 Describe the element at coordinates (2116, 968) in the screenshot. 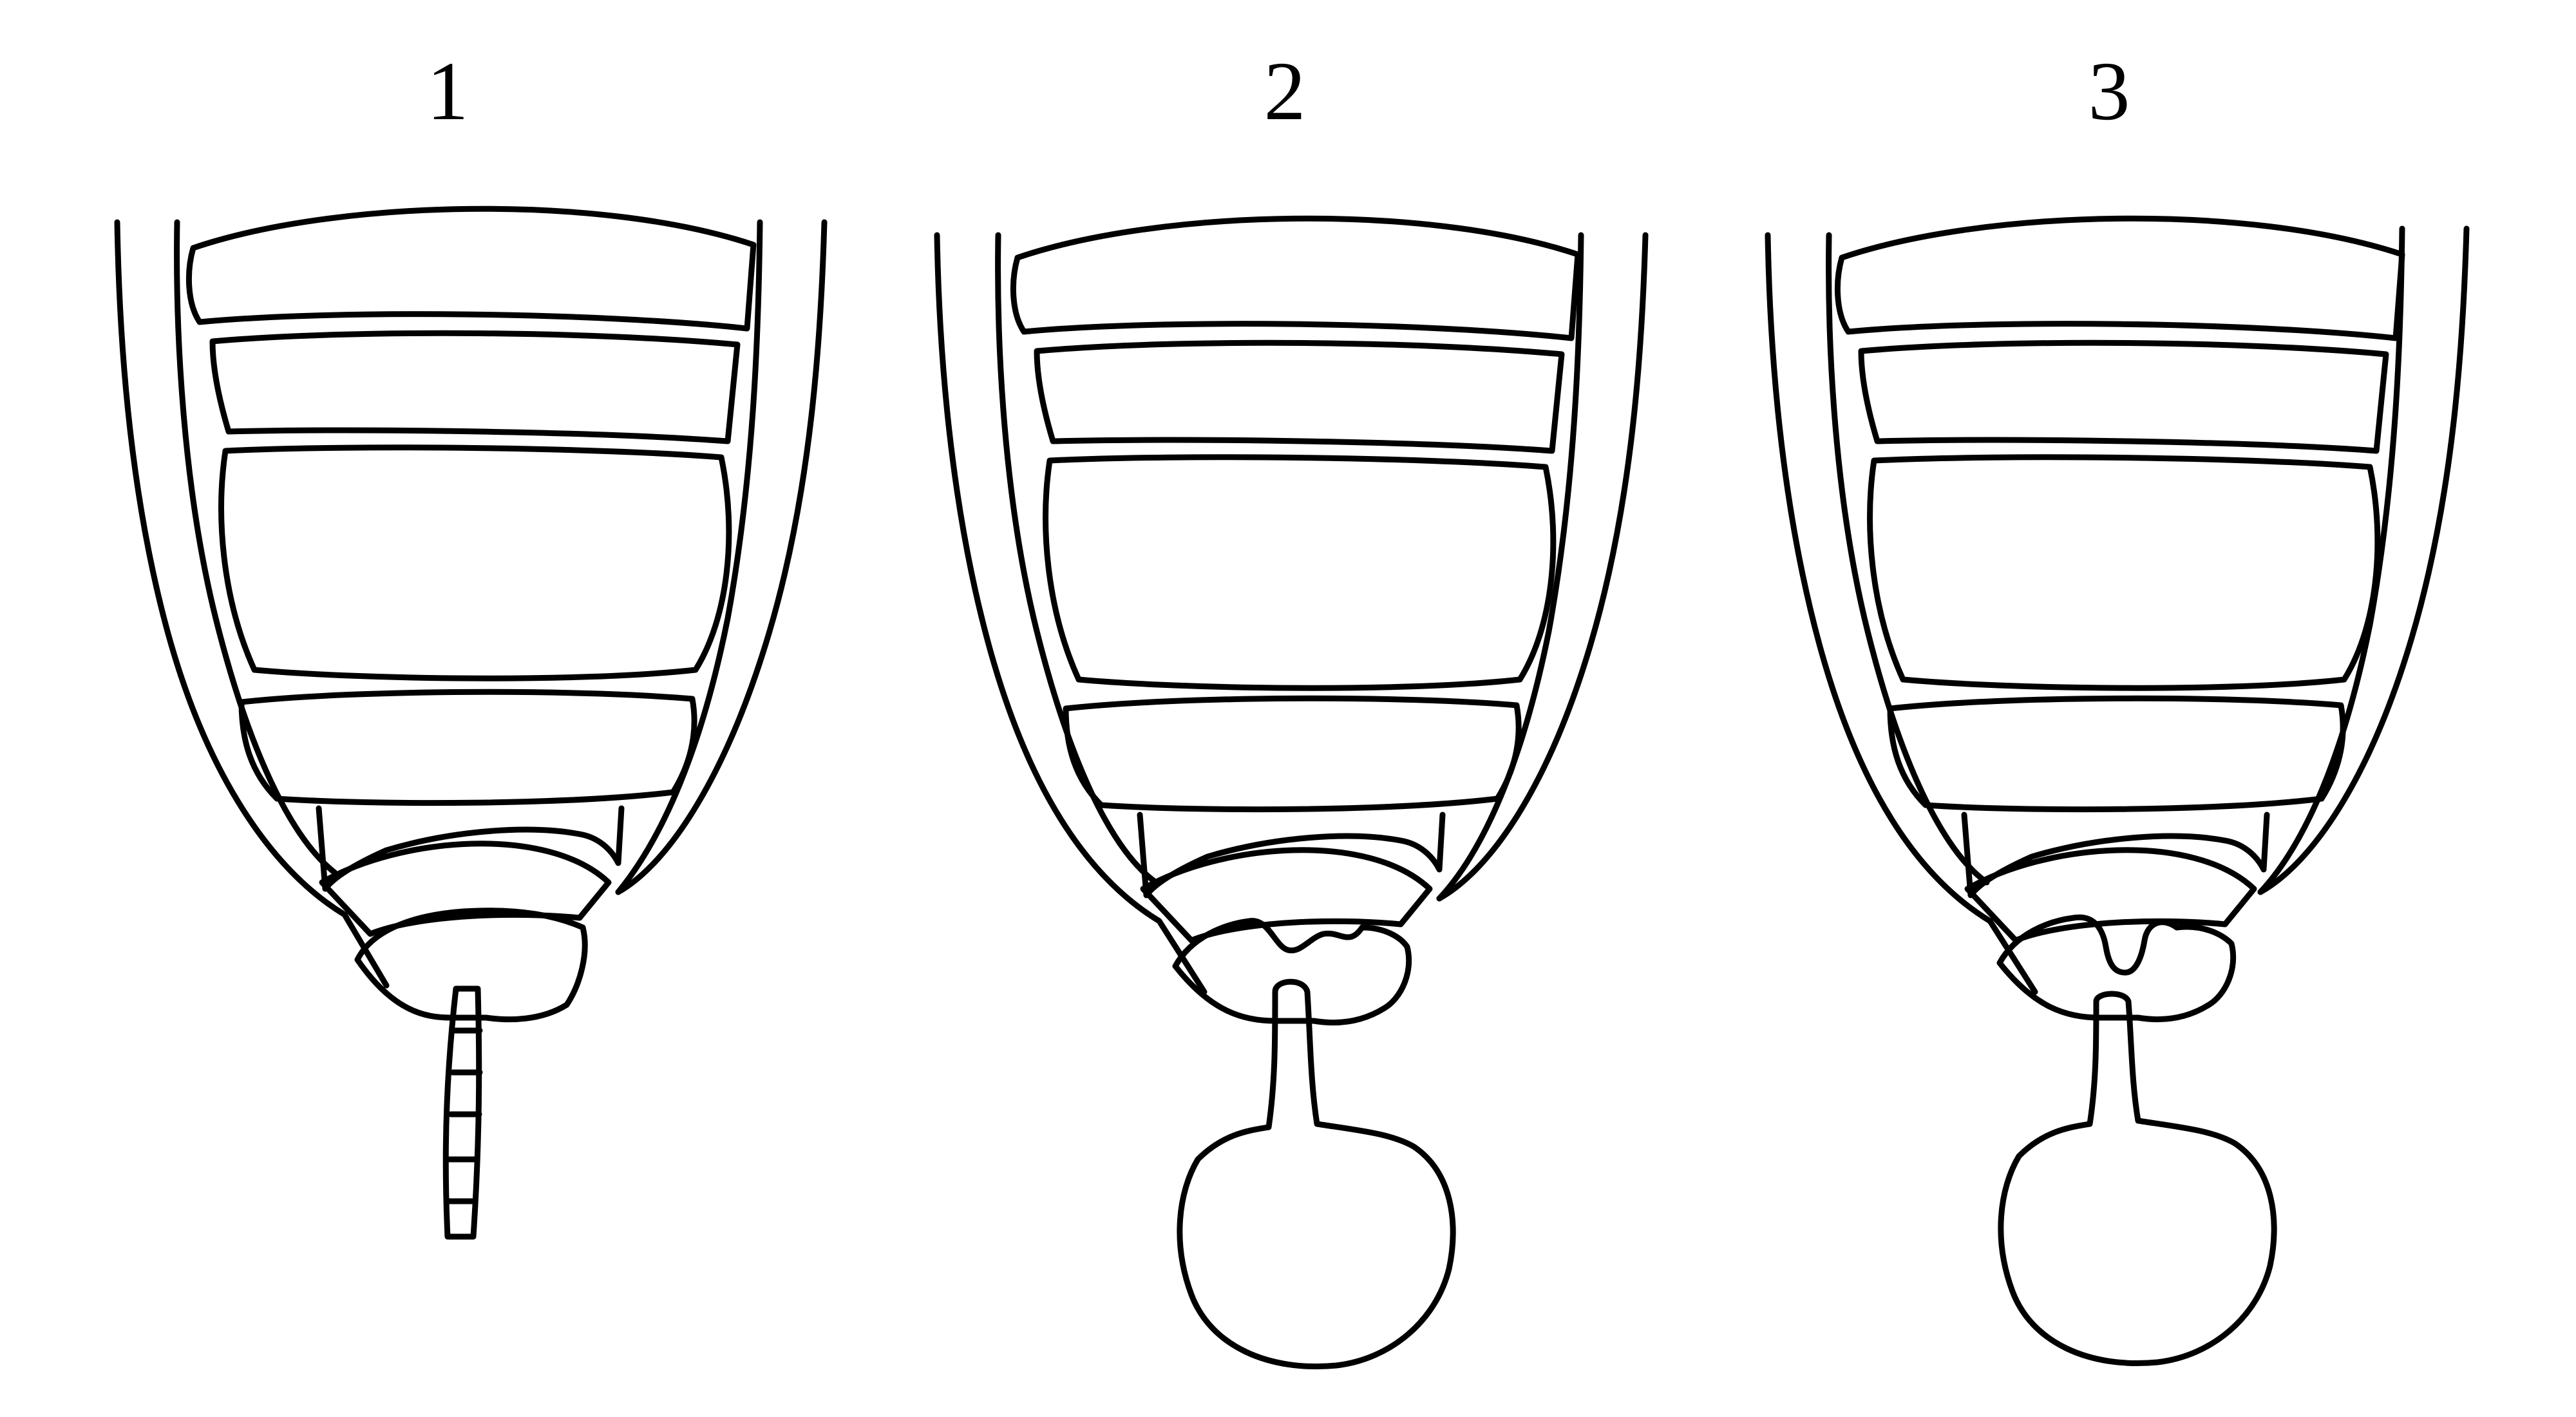

I see `terminal-plate-deep-notch` at that location.